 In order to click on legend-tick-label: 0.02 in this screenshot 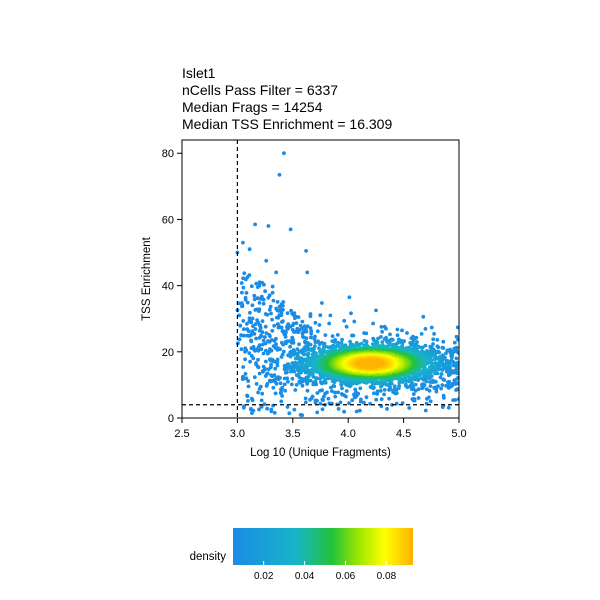, I will do `click(264, 576)`.